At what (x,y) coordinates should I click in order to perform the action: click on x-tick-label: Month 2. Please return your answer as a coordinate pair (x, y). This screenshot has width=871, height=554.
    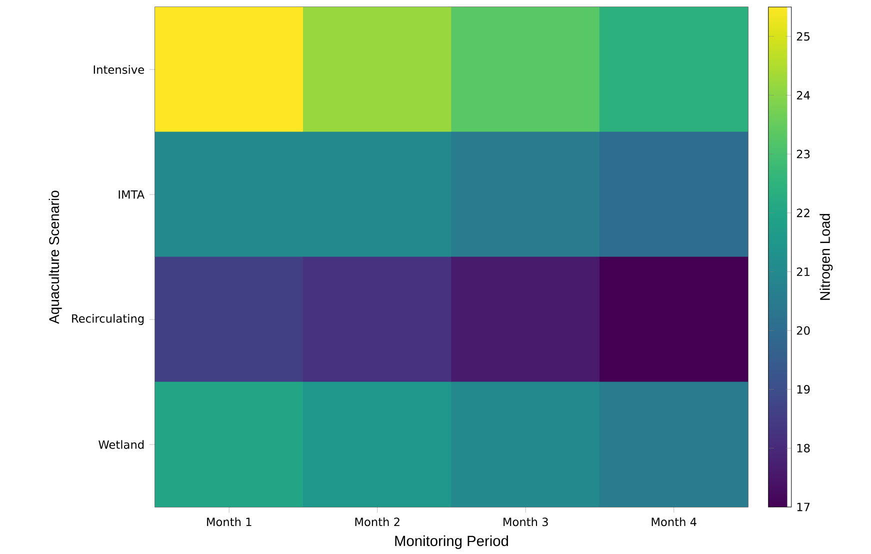
    Looking at the image, I should click on (377, 521).